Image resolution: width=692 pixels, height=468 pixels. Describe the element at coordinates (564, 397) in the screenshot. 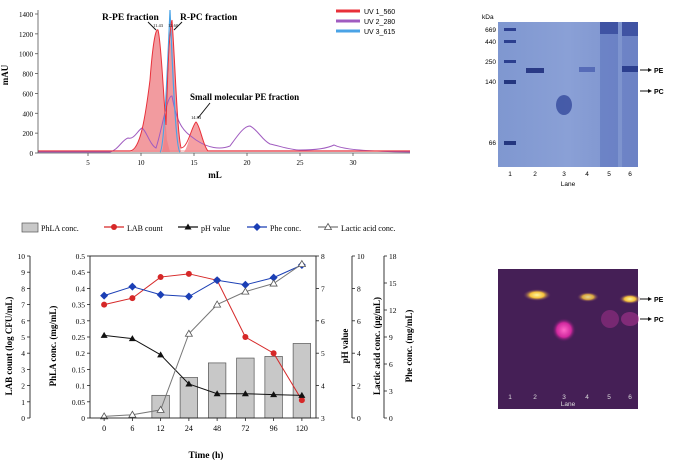

I see `native-lane-3: 3` at that location.